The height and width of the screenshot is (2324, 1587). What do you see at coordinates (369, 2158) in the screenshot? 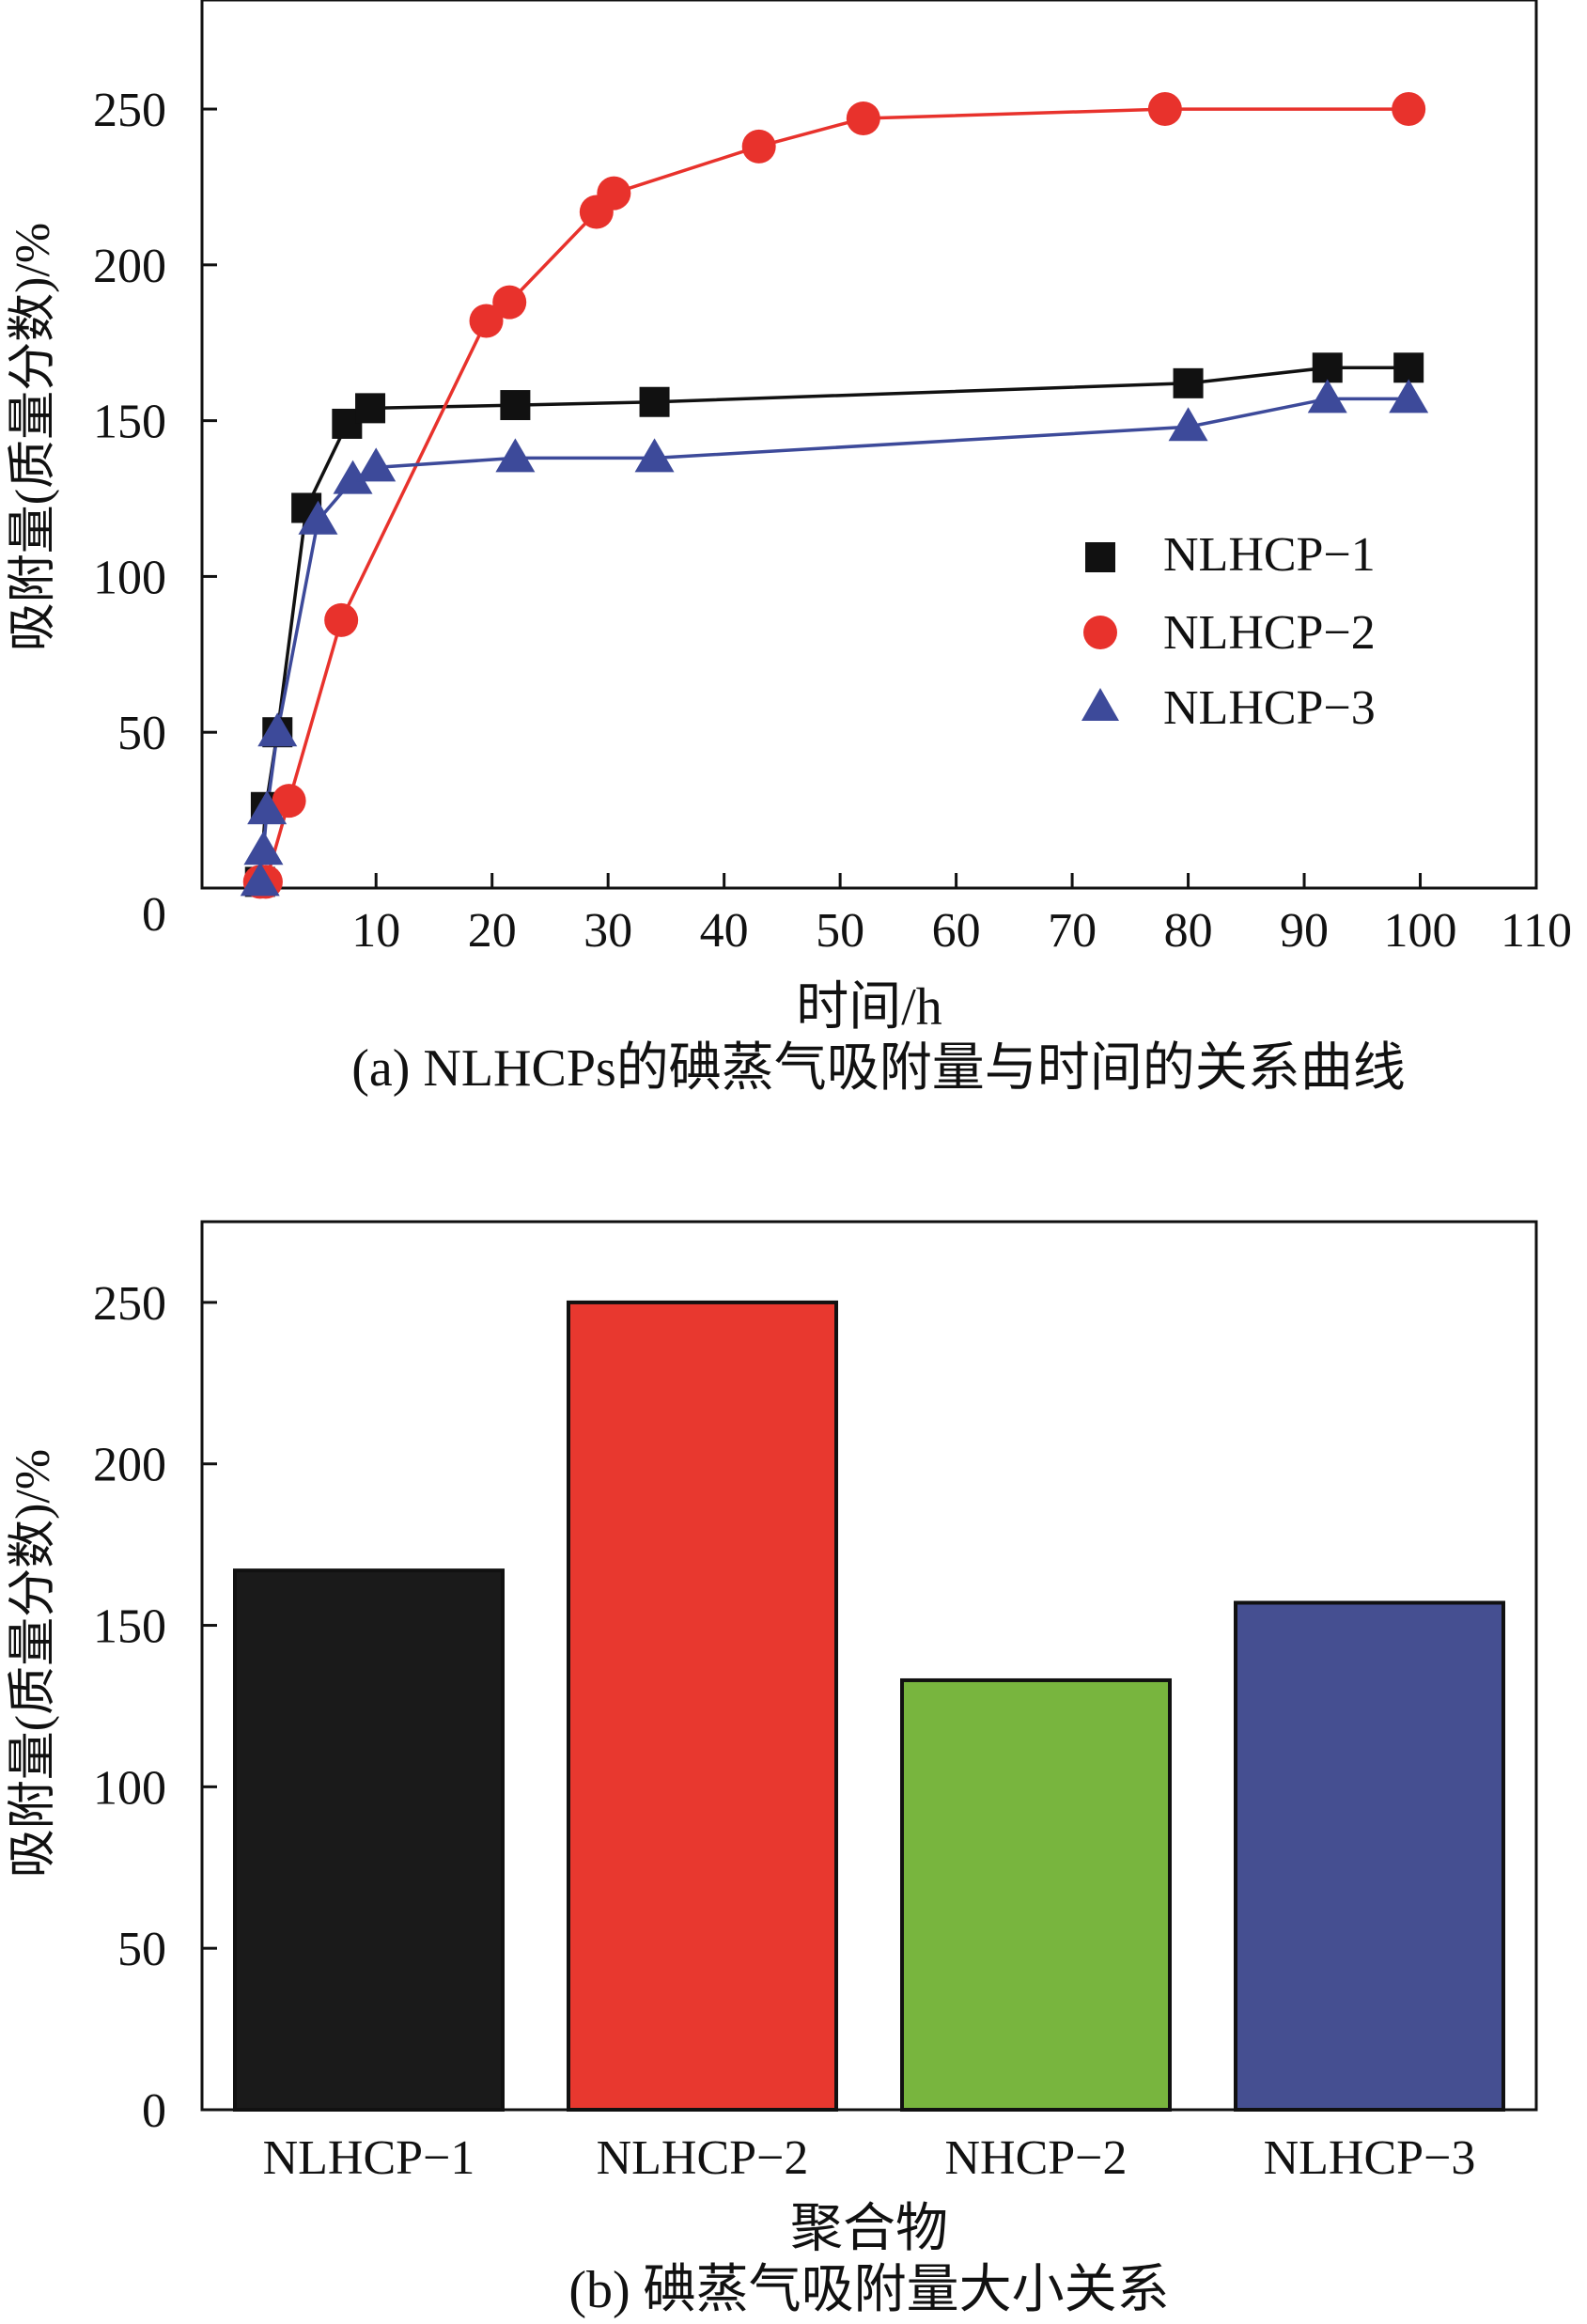
I see `category-label: NLHCP−1` at bounding box center [369, 2158].